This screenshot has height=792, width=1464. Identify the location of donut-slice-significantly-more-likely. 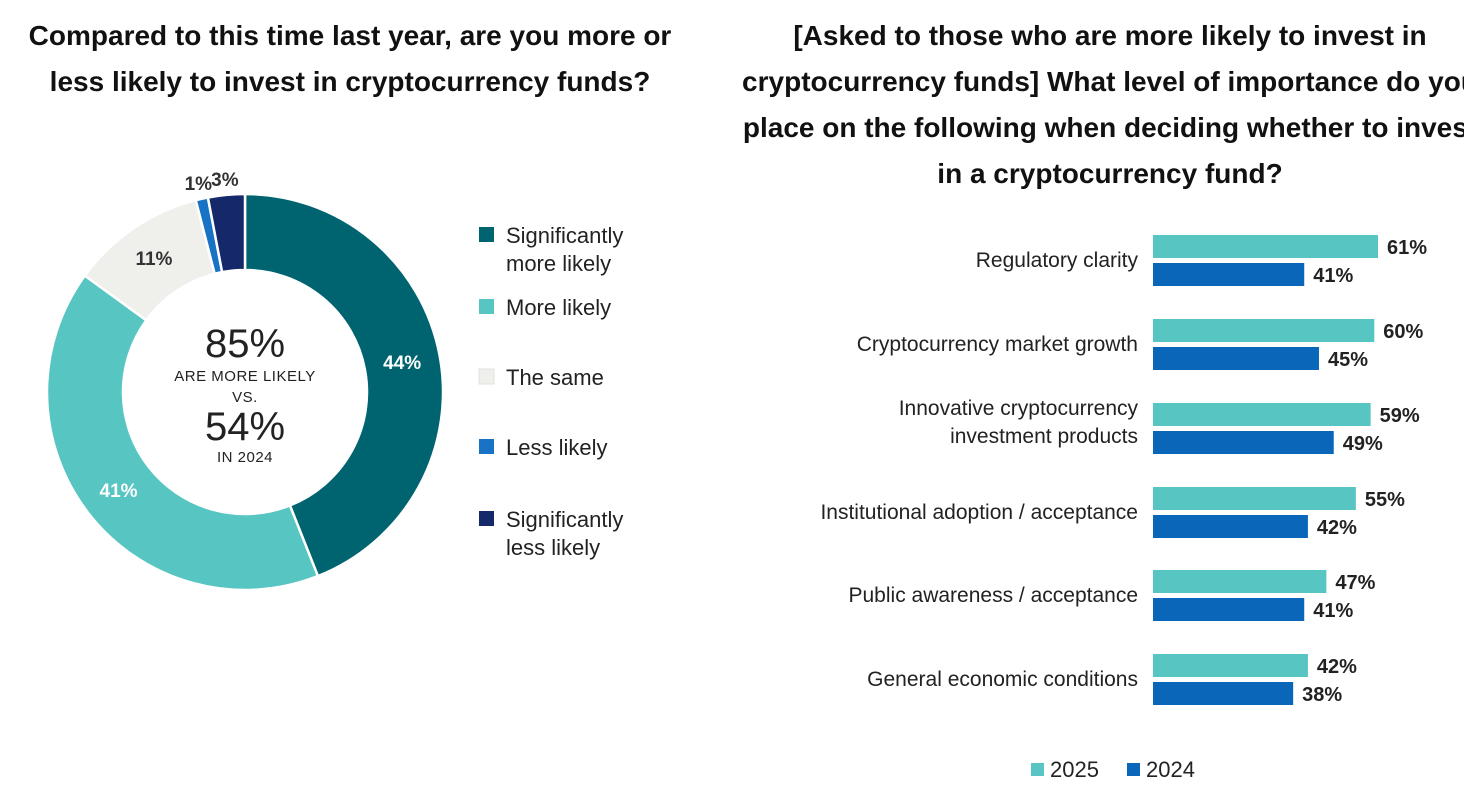
(344, 385).